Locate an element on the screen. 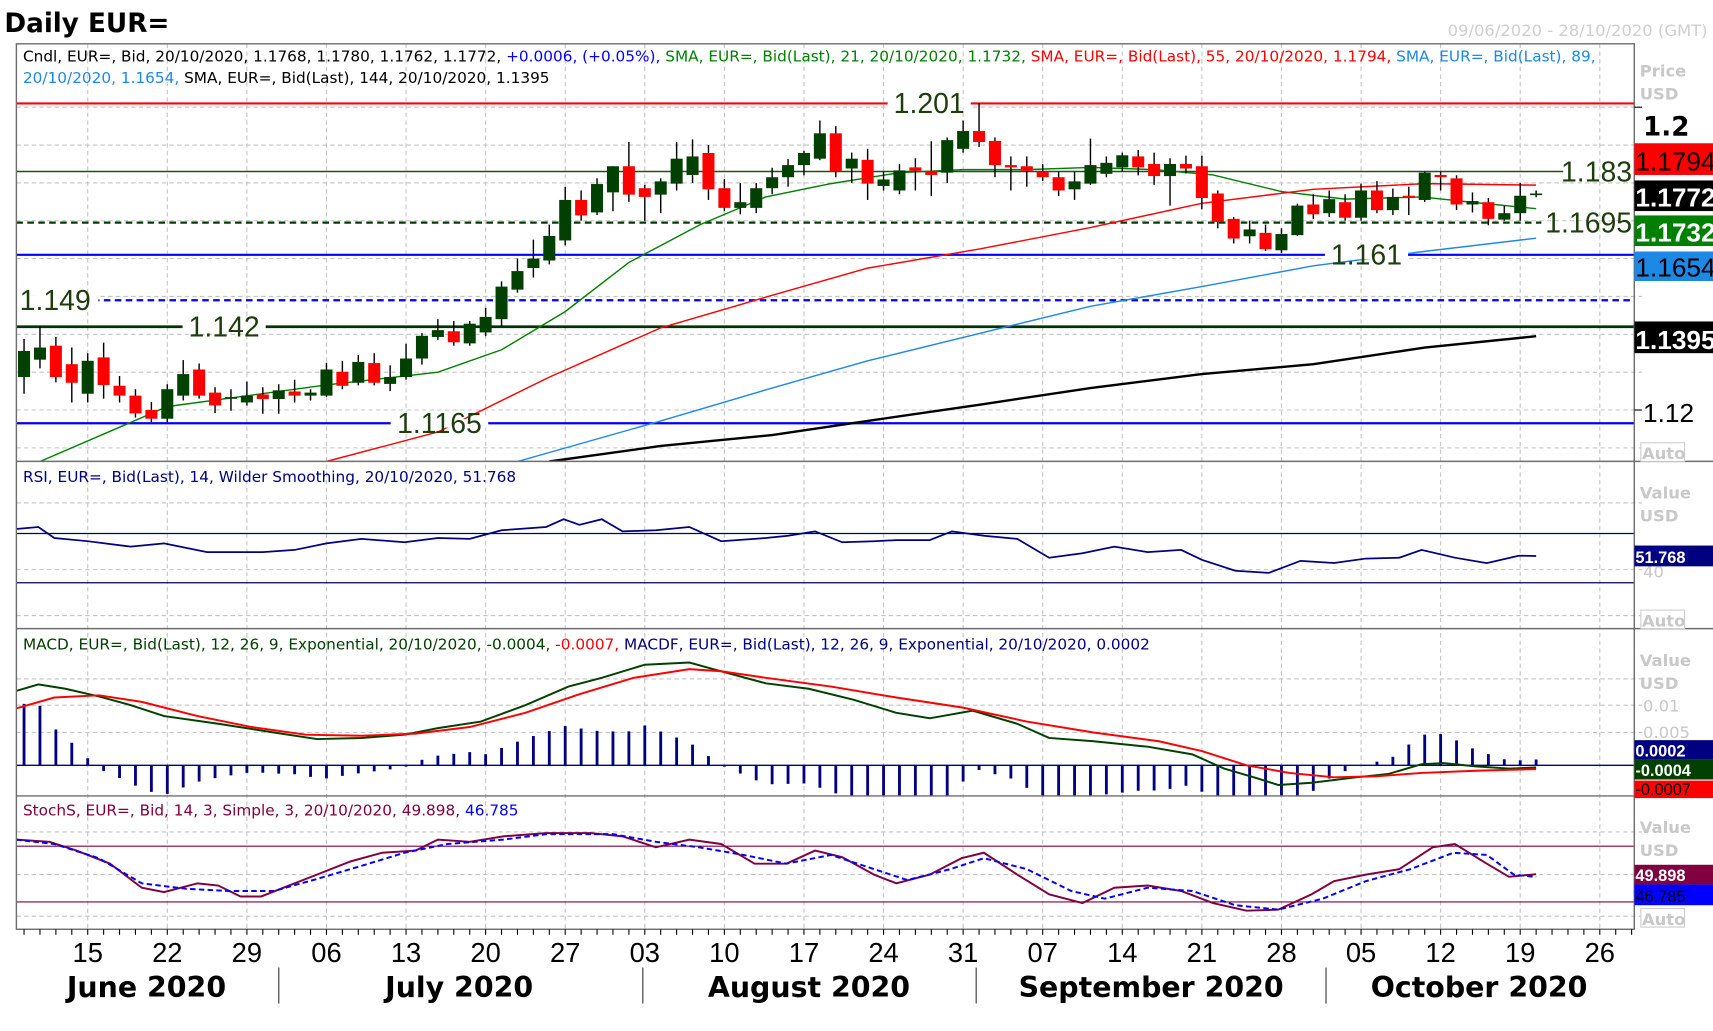 The height and width of the screenshot is (1031, 1713). month-label-august: August 2020 is located at coordinates (809, 987).